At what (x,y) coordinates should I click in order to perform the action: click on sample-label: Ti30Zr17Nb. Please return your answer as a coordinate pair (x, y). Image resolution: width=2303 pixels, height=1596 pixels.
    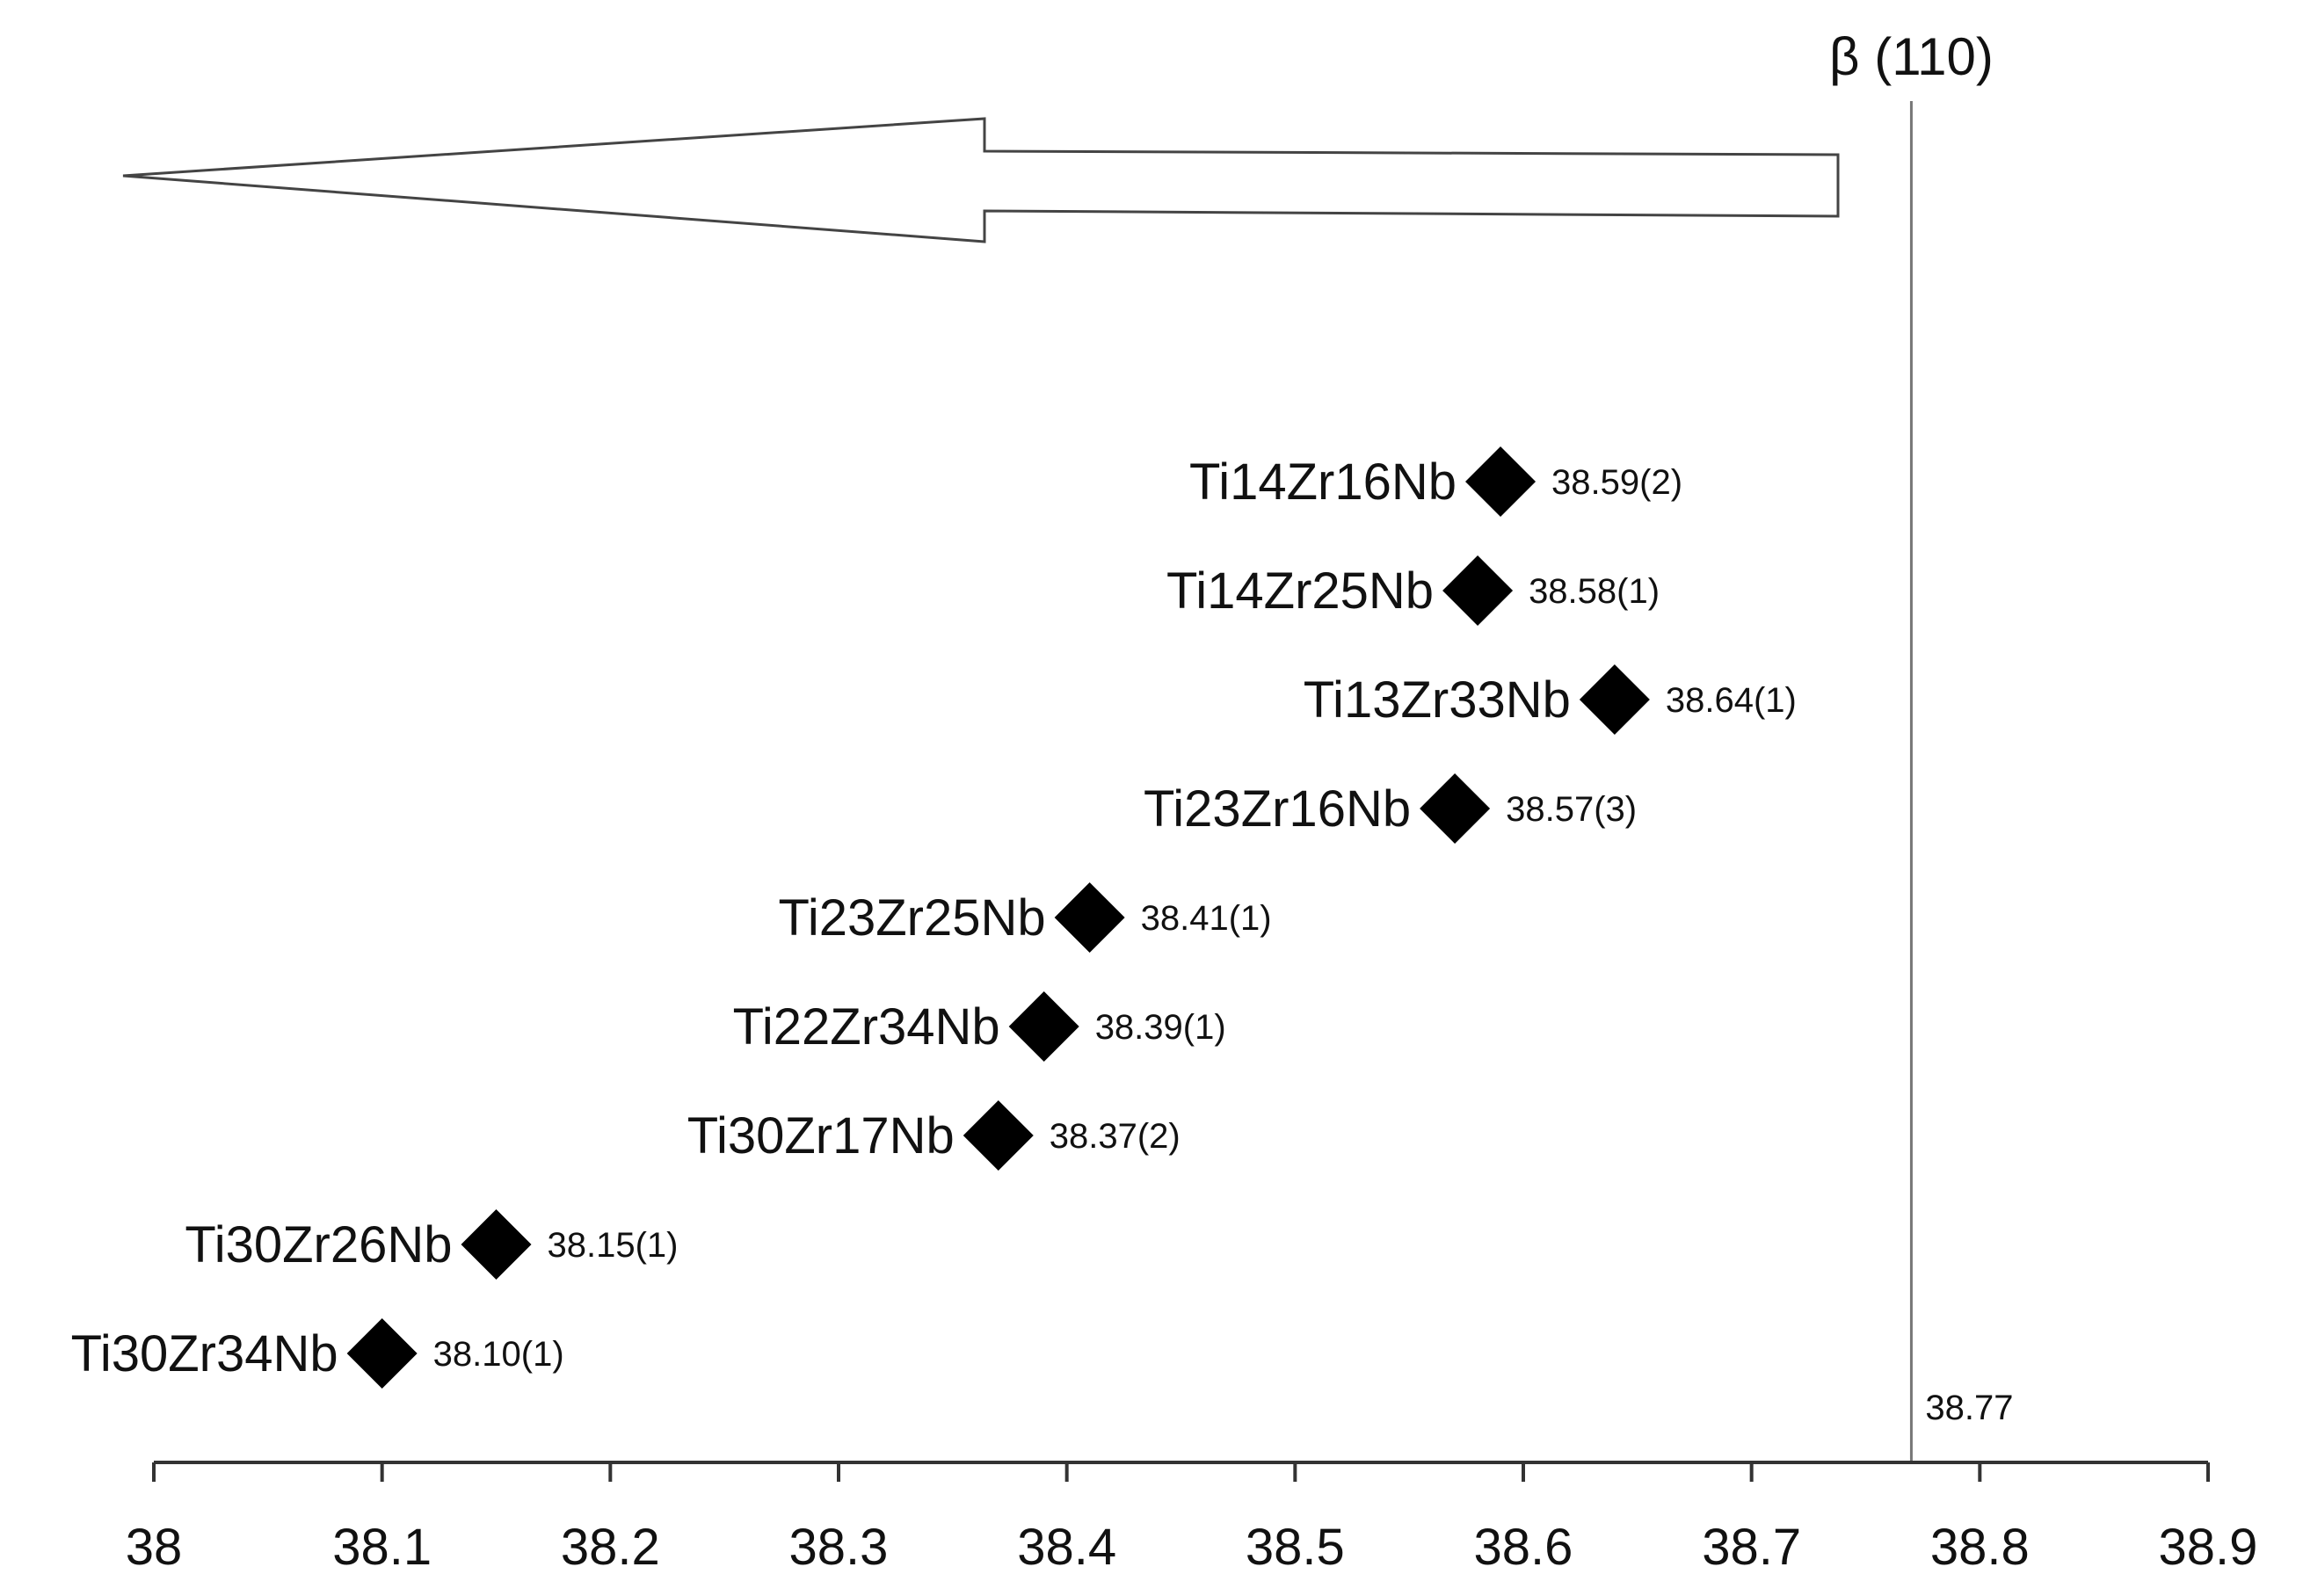
    Looking at the image, I should click on (821, 1135).